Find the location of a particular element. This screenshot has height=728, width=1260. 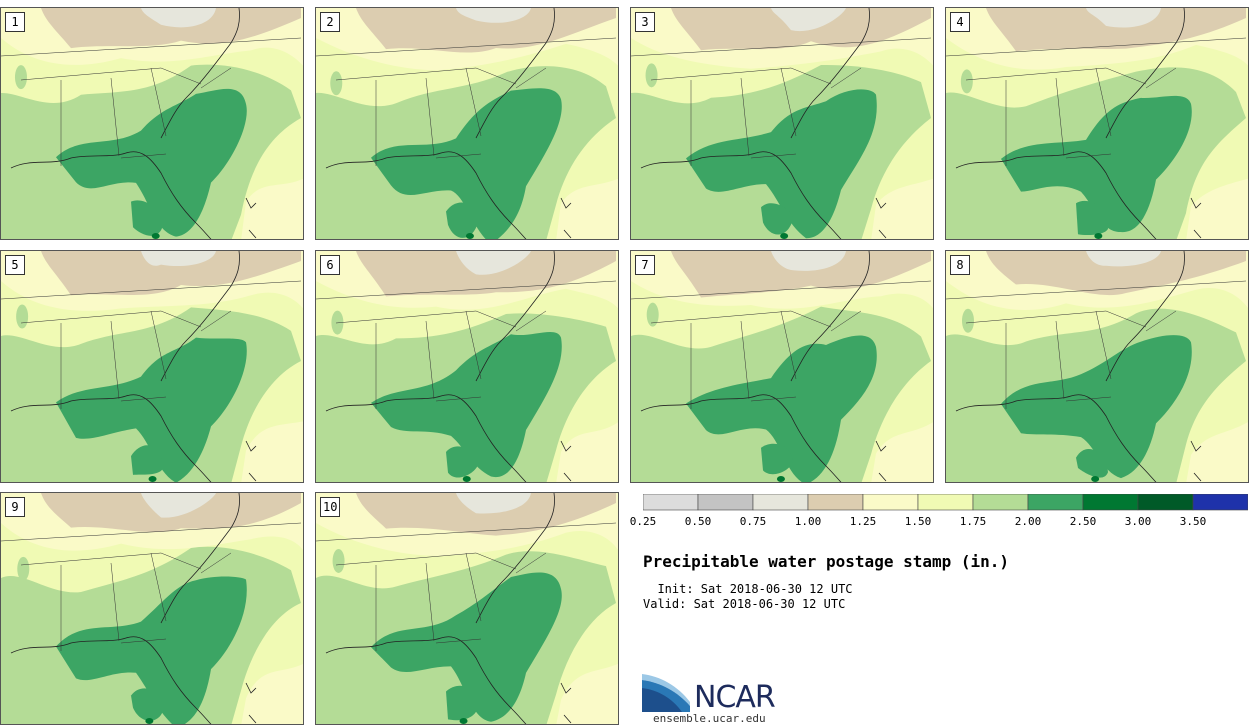

panel-number: 4 is located at coordinates (960, 22).